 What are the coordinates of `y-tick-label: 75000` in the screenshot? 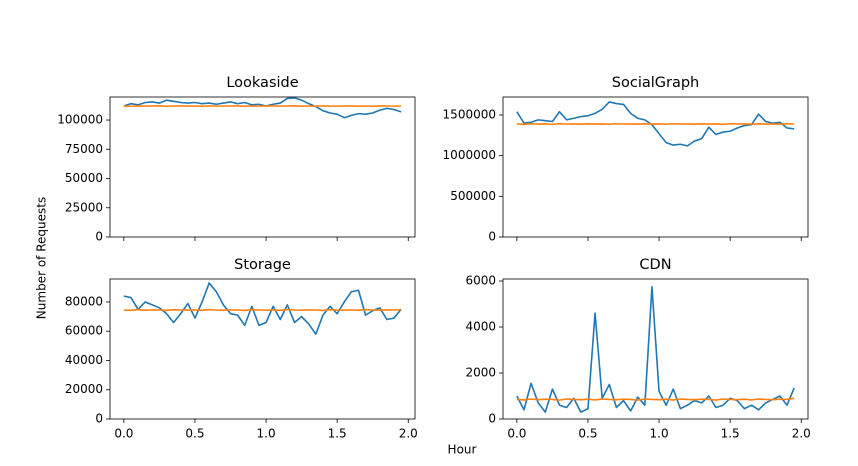 It's located at (84, 149).